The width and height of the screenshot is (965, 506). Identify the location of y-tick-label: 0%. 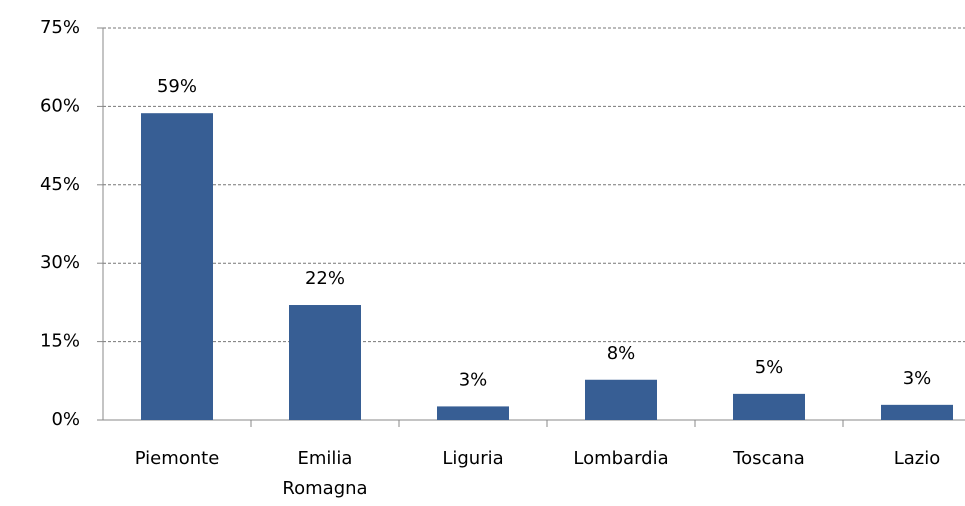
(65, 419).